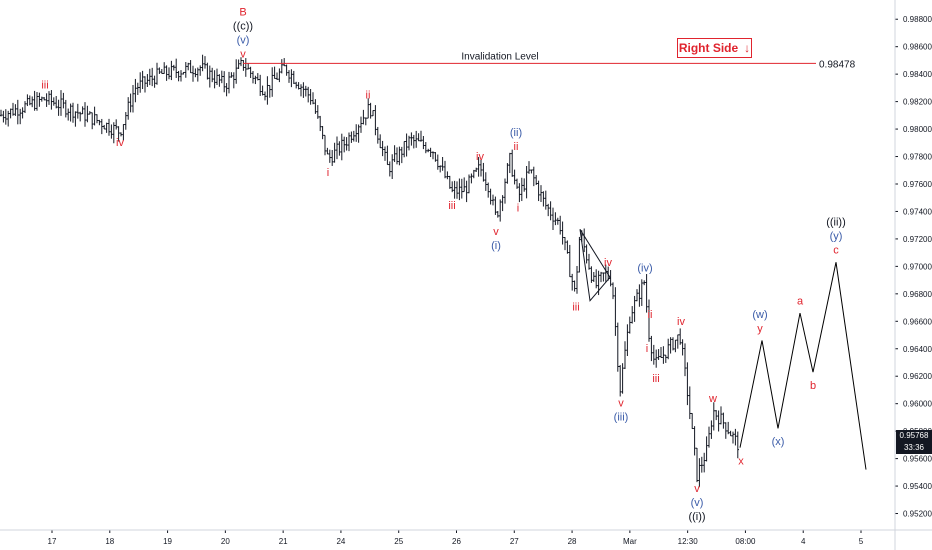 The width and height of the screenshot is (932, 550). What do you see at coordinates (917, 266) in the screenshot?
I see `price-tick-label: 0.97000` at bounding box center [917, 266].